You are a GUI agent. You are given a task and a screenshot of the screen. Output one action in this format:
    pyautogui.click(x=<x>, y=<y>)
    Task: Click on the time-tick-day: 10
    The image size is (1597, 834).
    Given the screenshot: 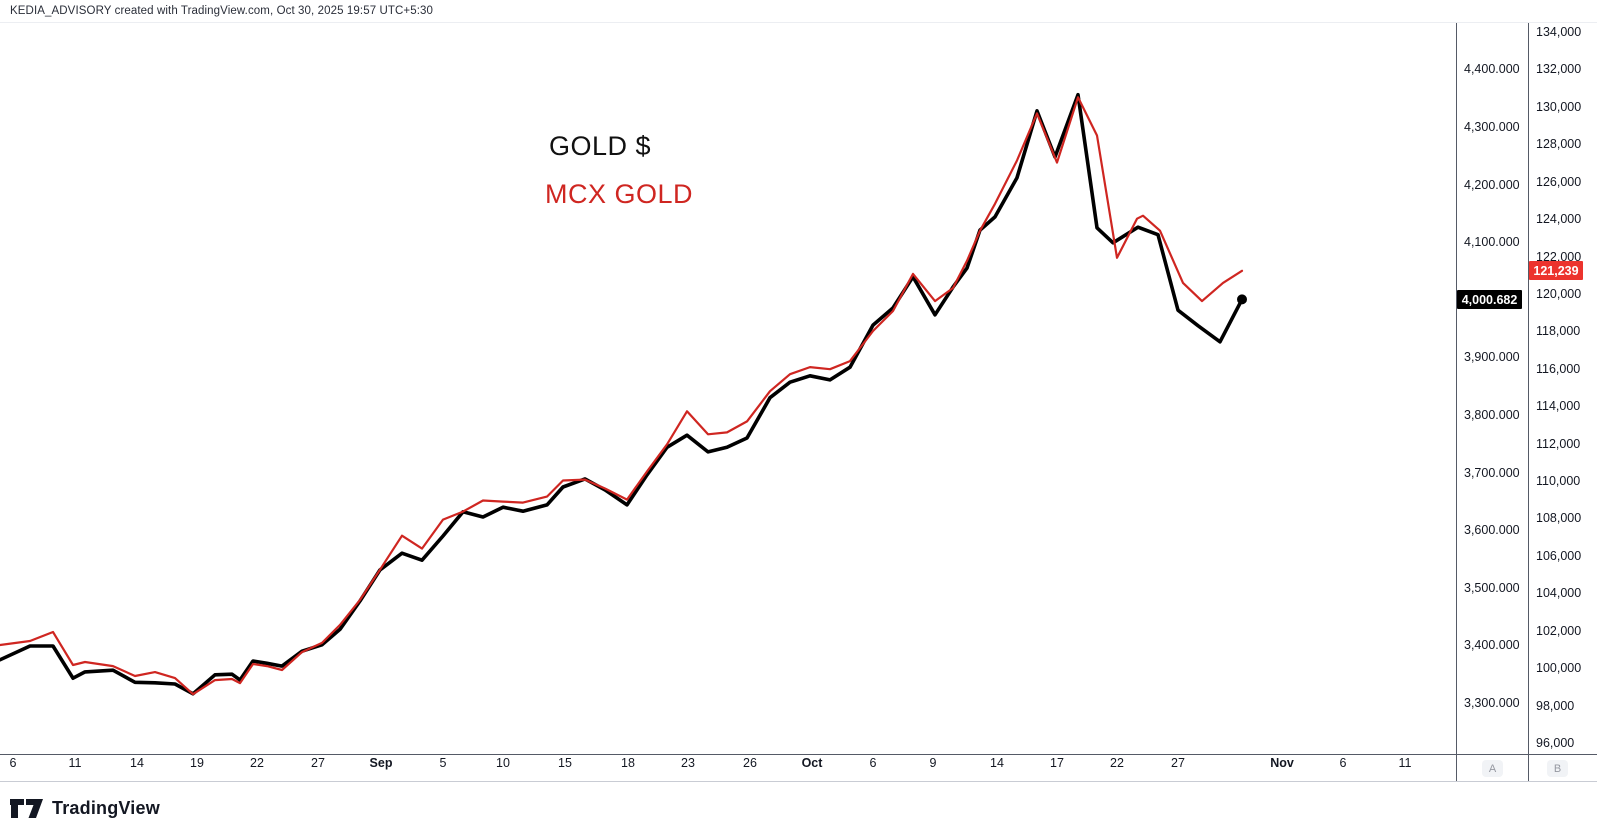 What is the action you would take?
    pyautogui.click(x=503, y=763)
    